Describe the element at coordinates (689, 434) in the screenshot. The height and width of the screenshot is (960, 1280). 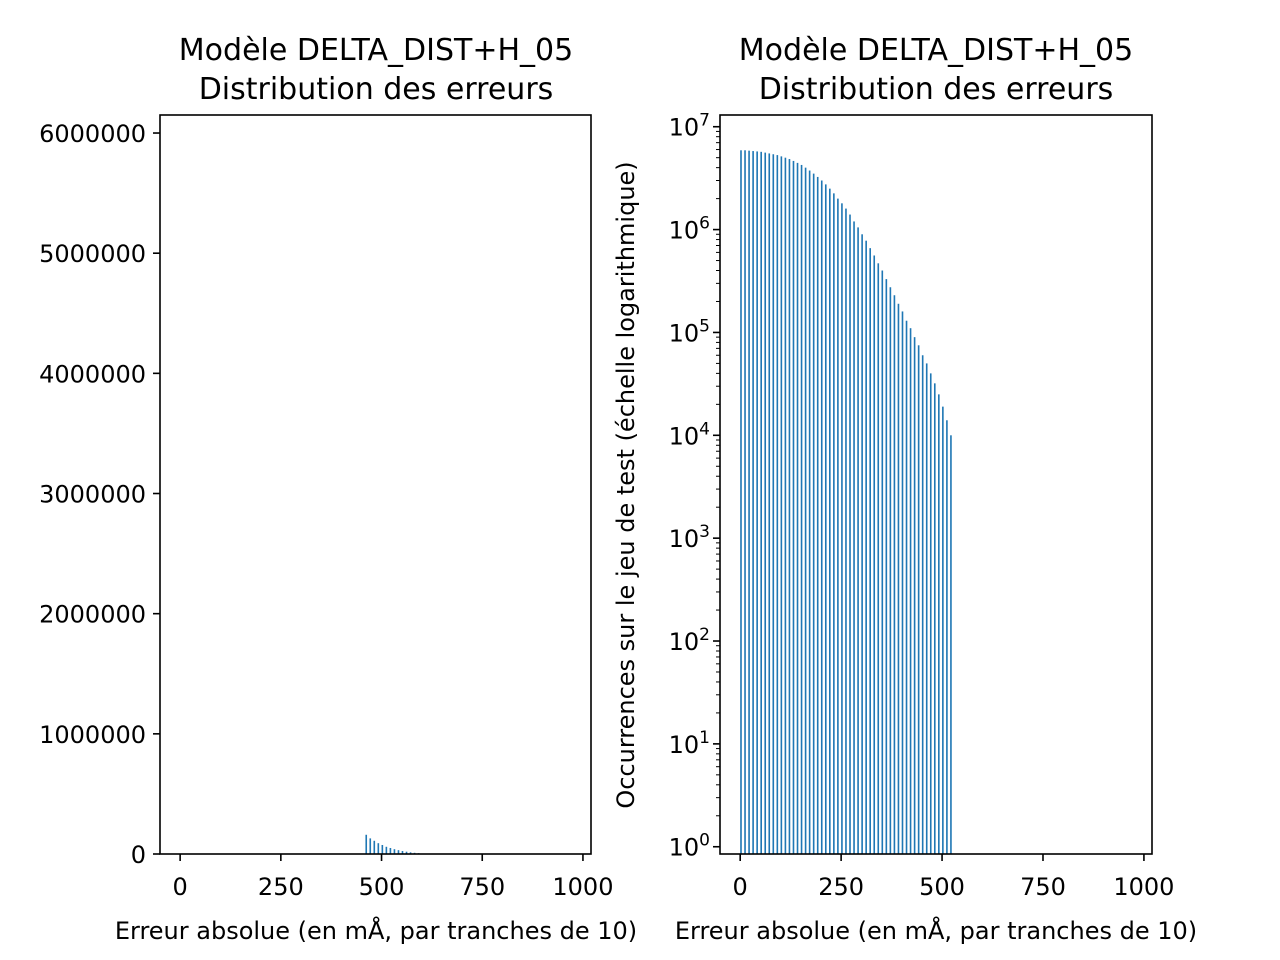
I see `right-y-tick-label: 10⁴` at that location.